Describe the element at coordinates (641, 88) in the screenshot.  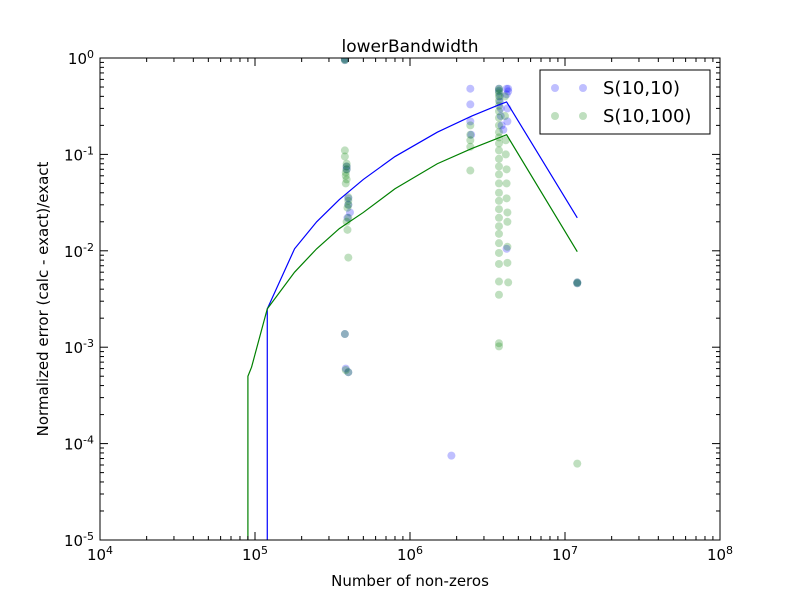
I see `legend-label: S(10,10)` at that location.